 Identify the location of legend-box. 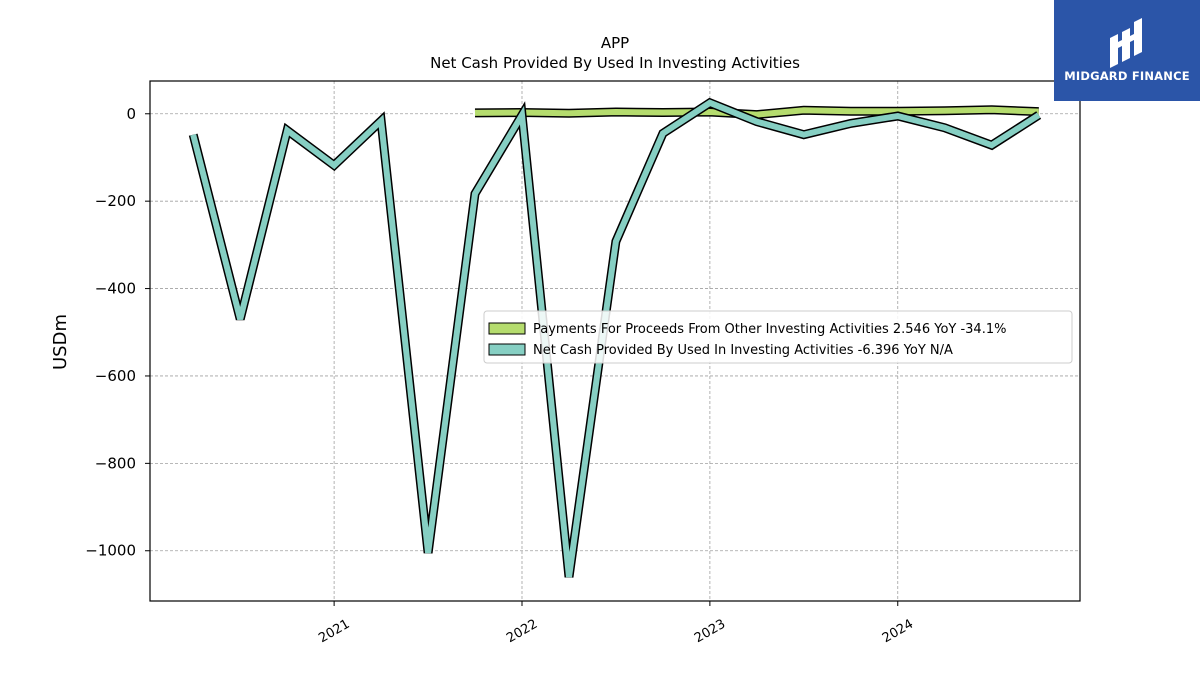
(778, 337).